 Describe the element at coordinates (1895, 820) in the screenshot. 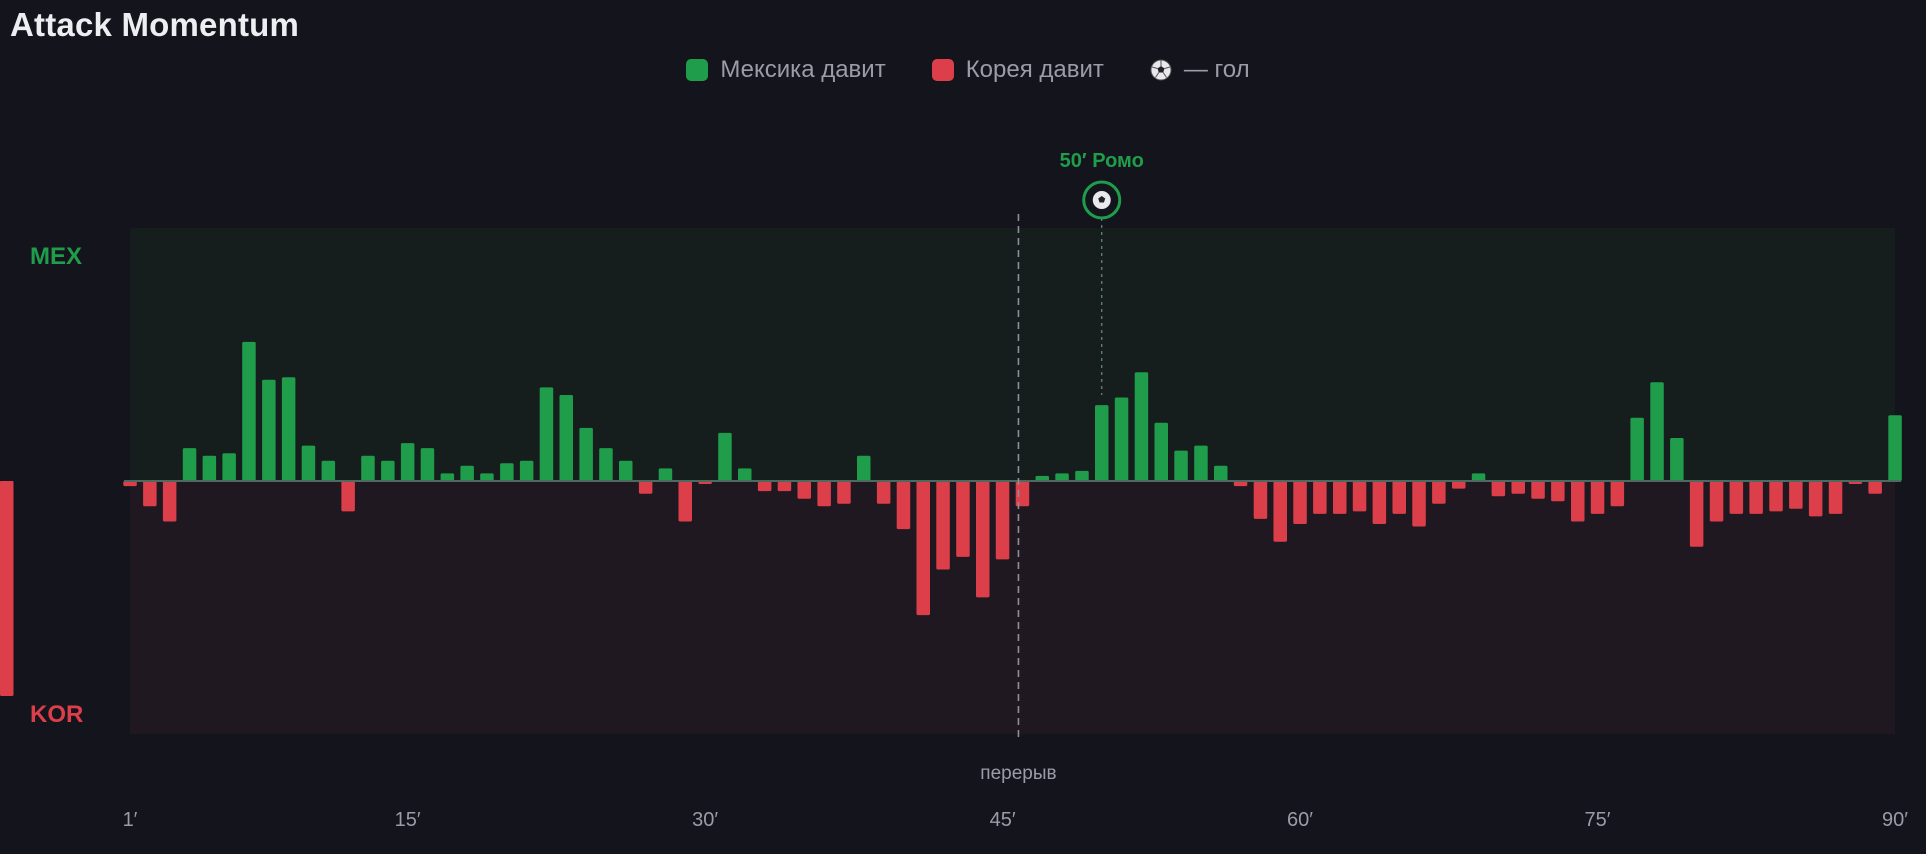

I see `x-tick-label: 90′` at that location.